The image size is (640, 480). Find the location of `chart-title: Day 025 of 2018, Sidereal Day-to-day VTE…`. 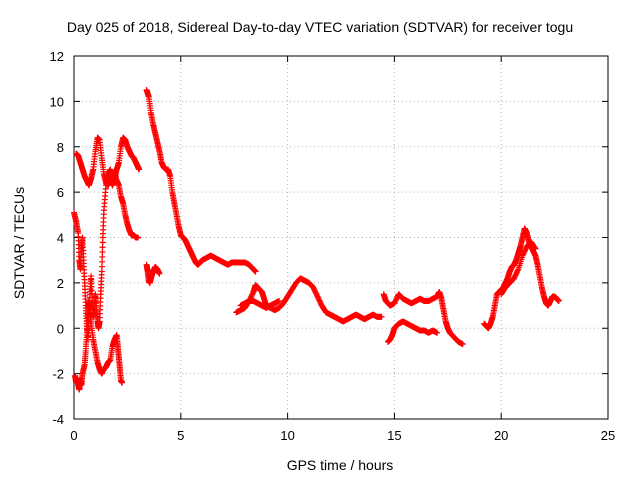

chart-title: Day 025 of 2018, Sidereal Day-to-day VTE… is located at coordinates (320, 27).